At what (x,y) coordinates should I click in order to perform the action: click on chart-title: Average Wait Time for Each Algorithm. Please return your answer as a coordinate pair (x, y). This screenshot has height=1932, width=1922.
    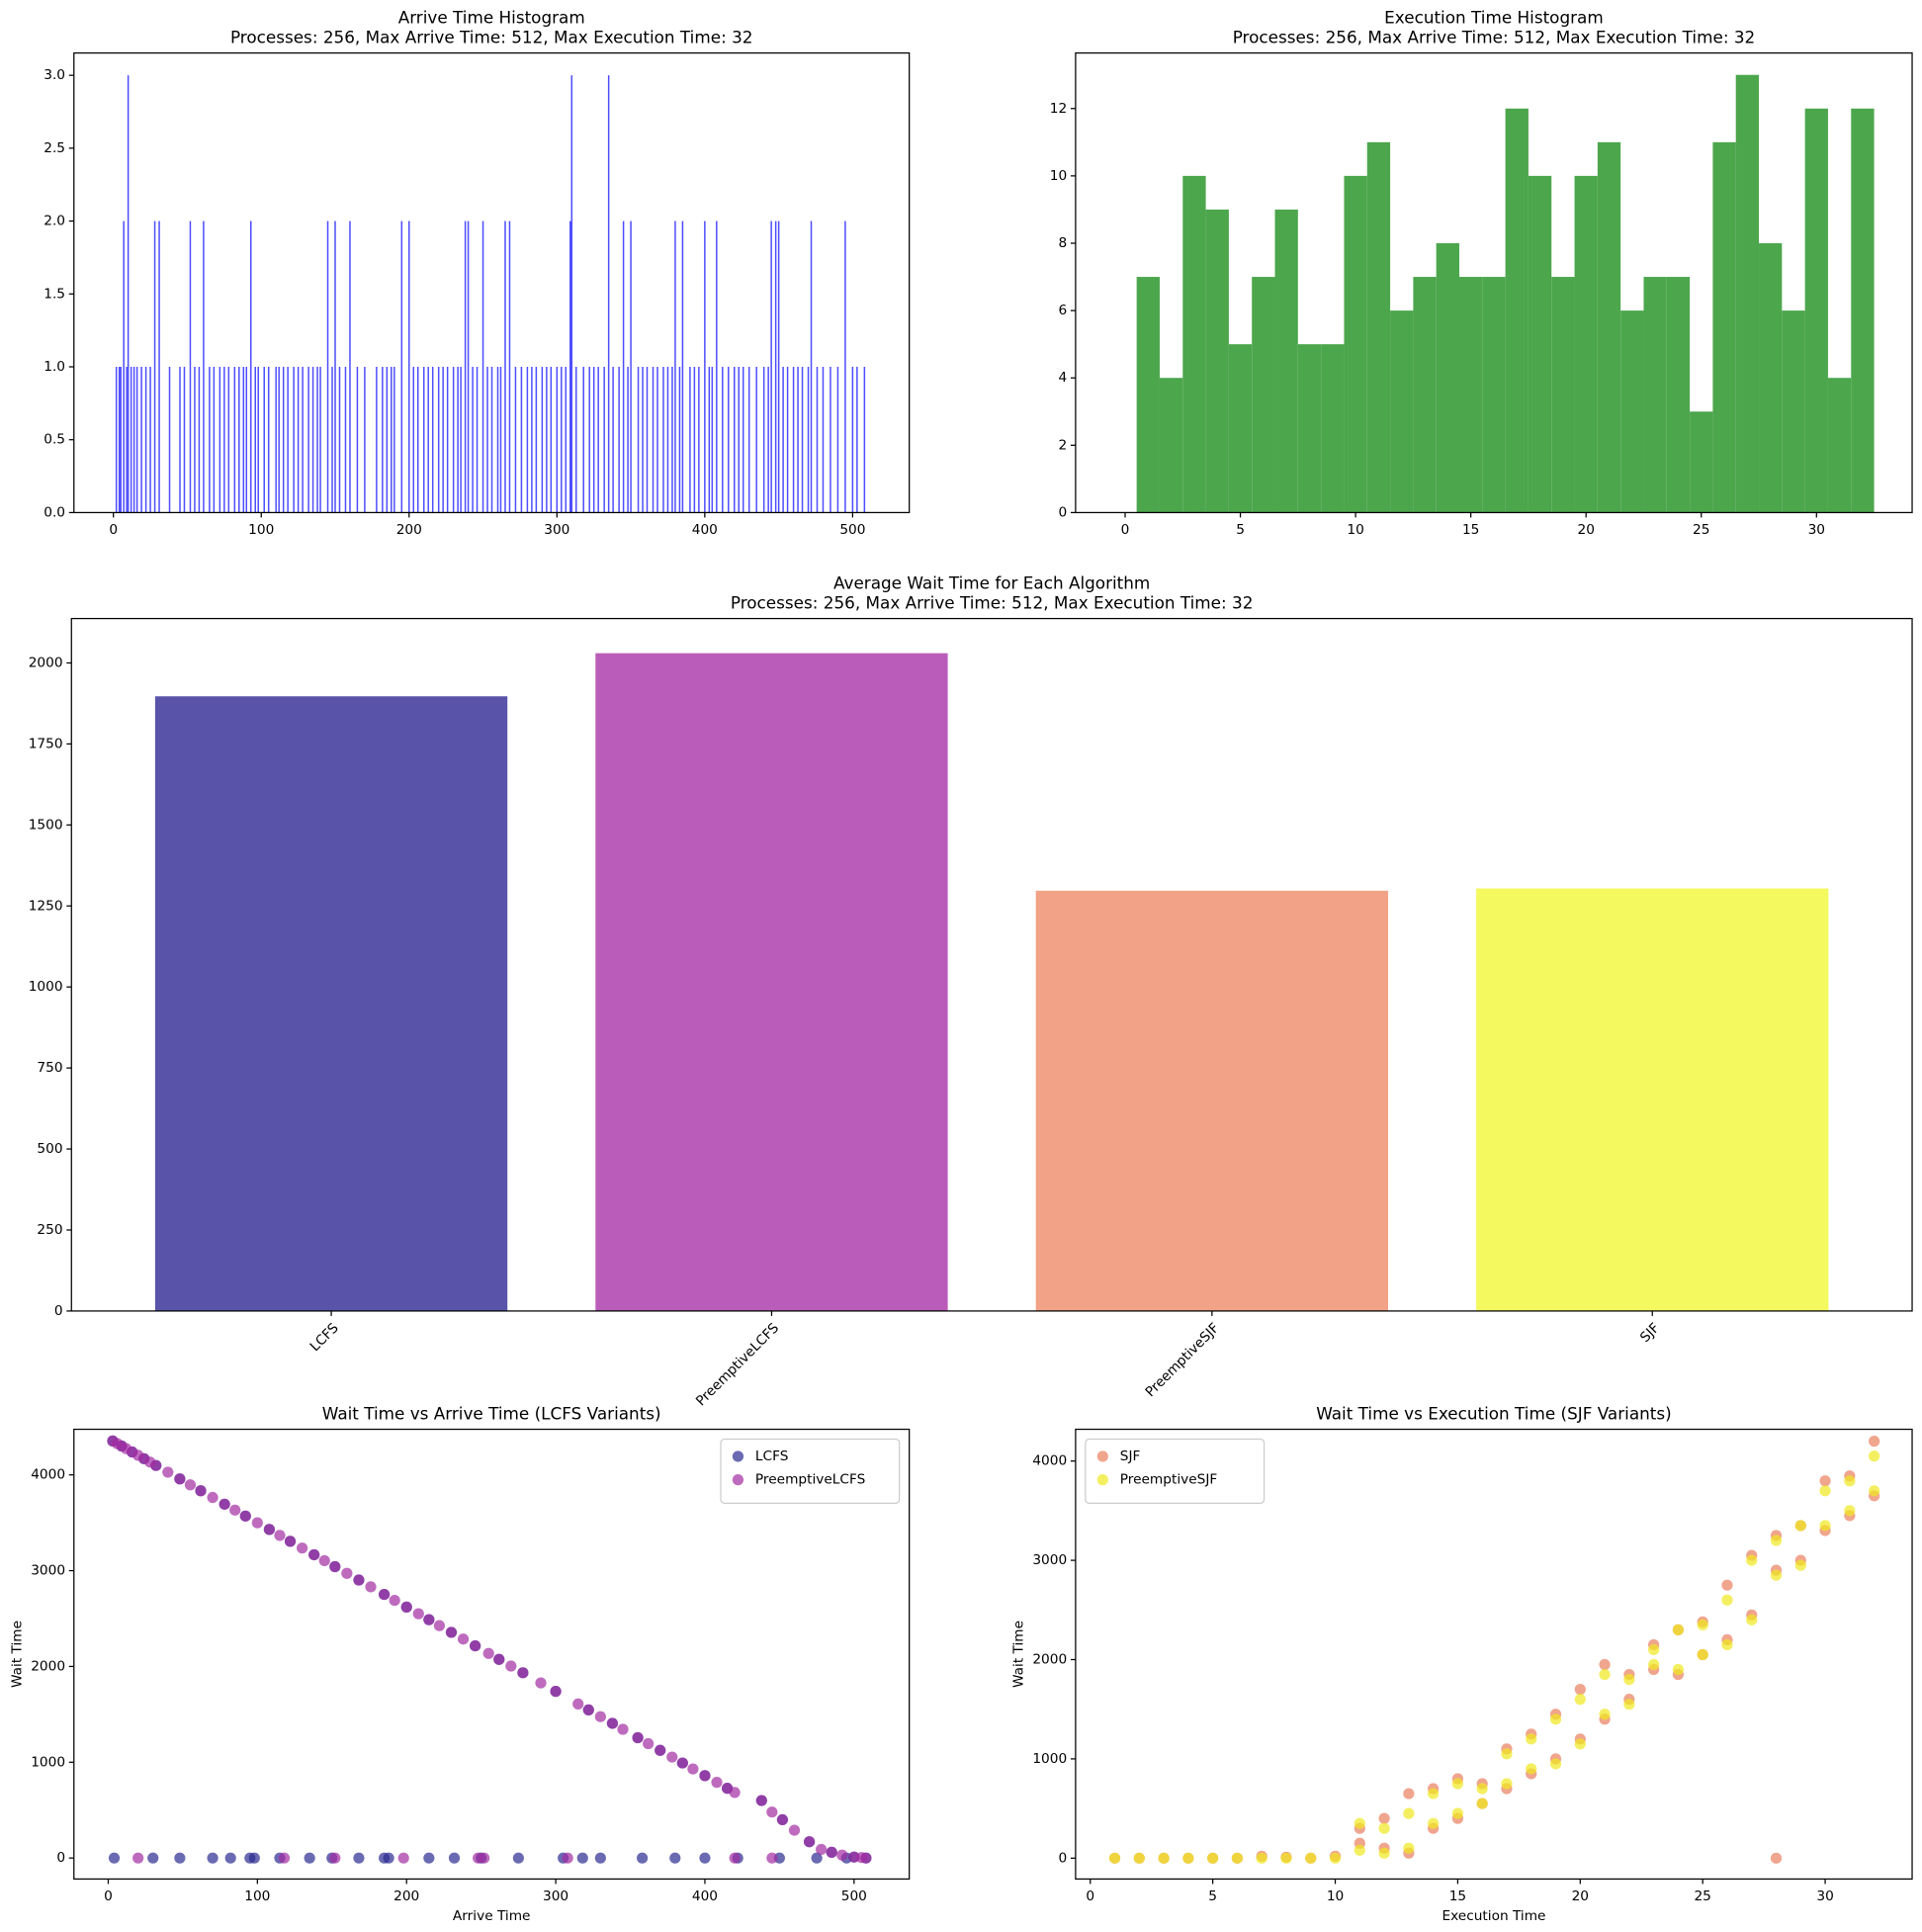
    Looking at the image, I should click on (991, 583).